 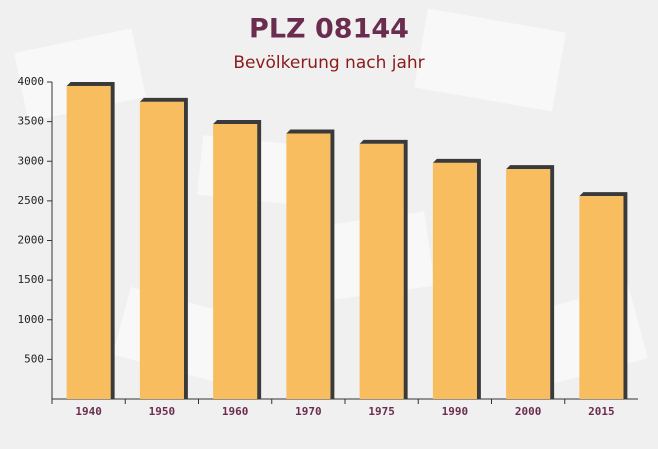 I want to click on x-tick-label: 1975, so click(x=381, y=411).